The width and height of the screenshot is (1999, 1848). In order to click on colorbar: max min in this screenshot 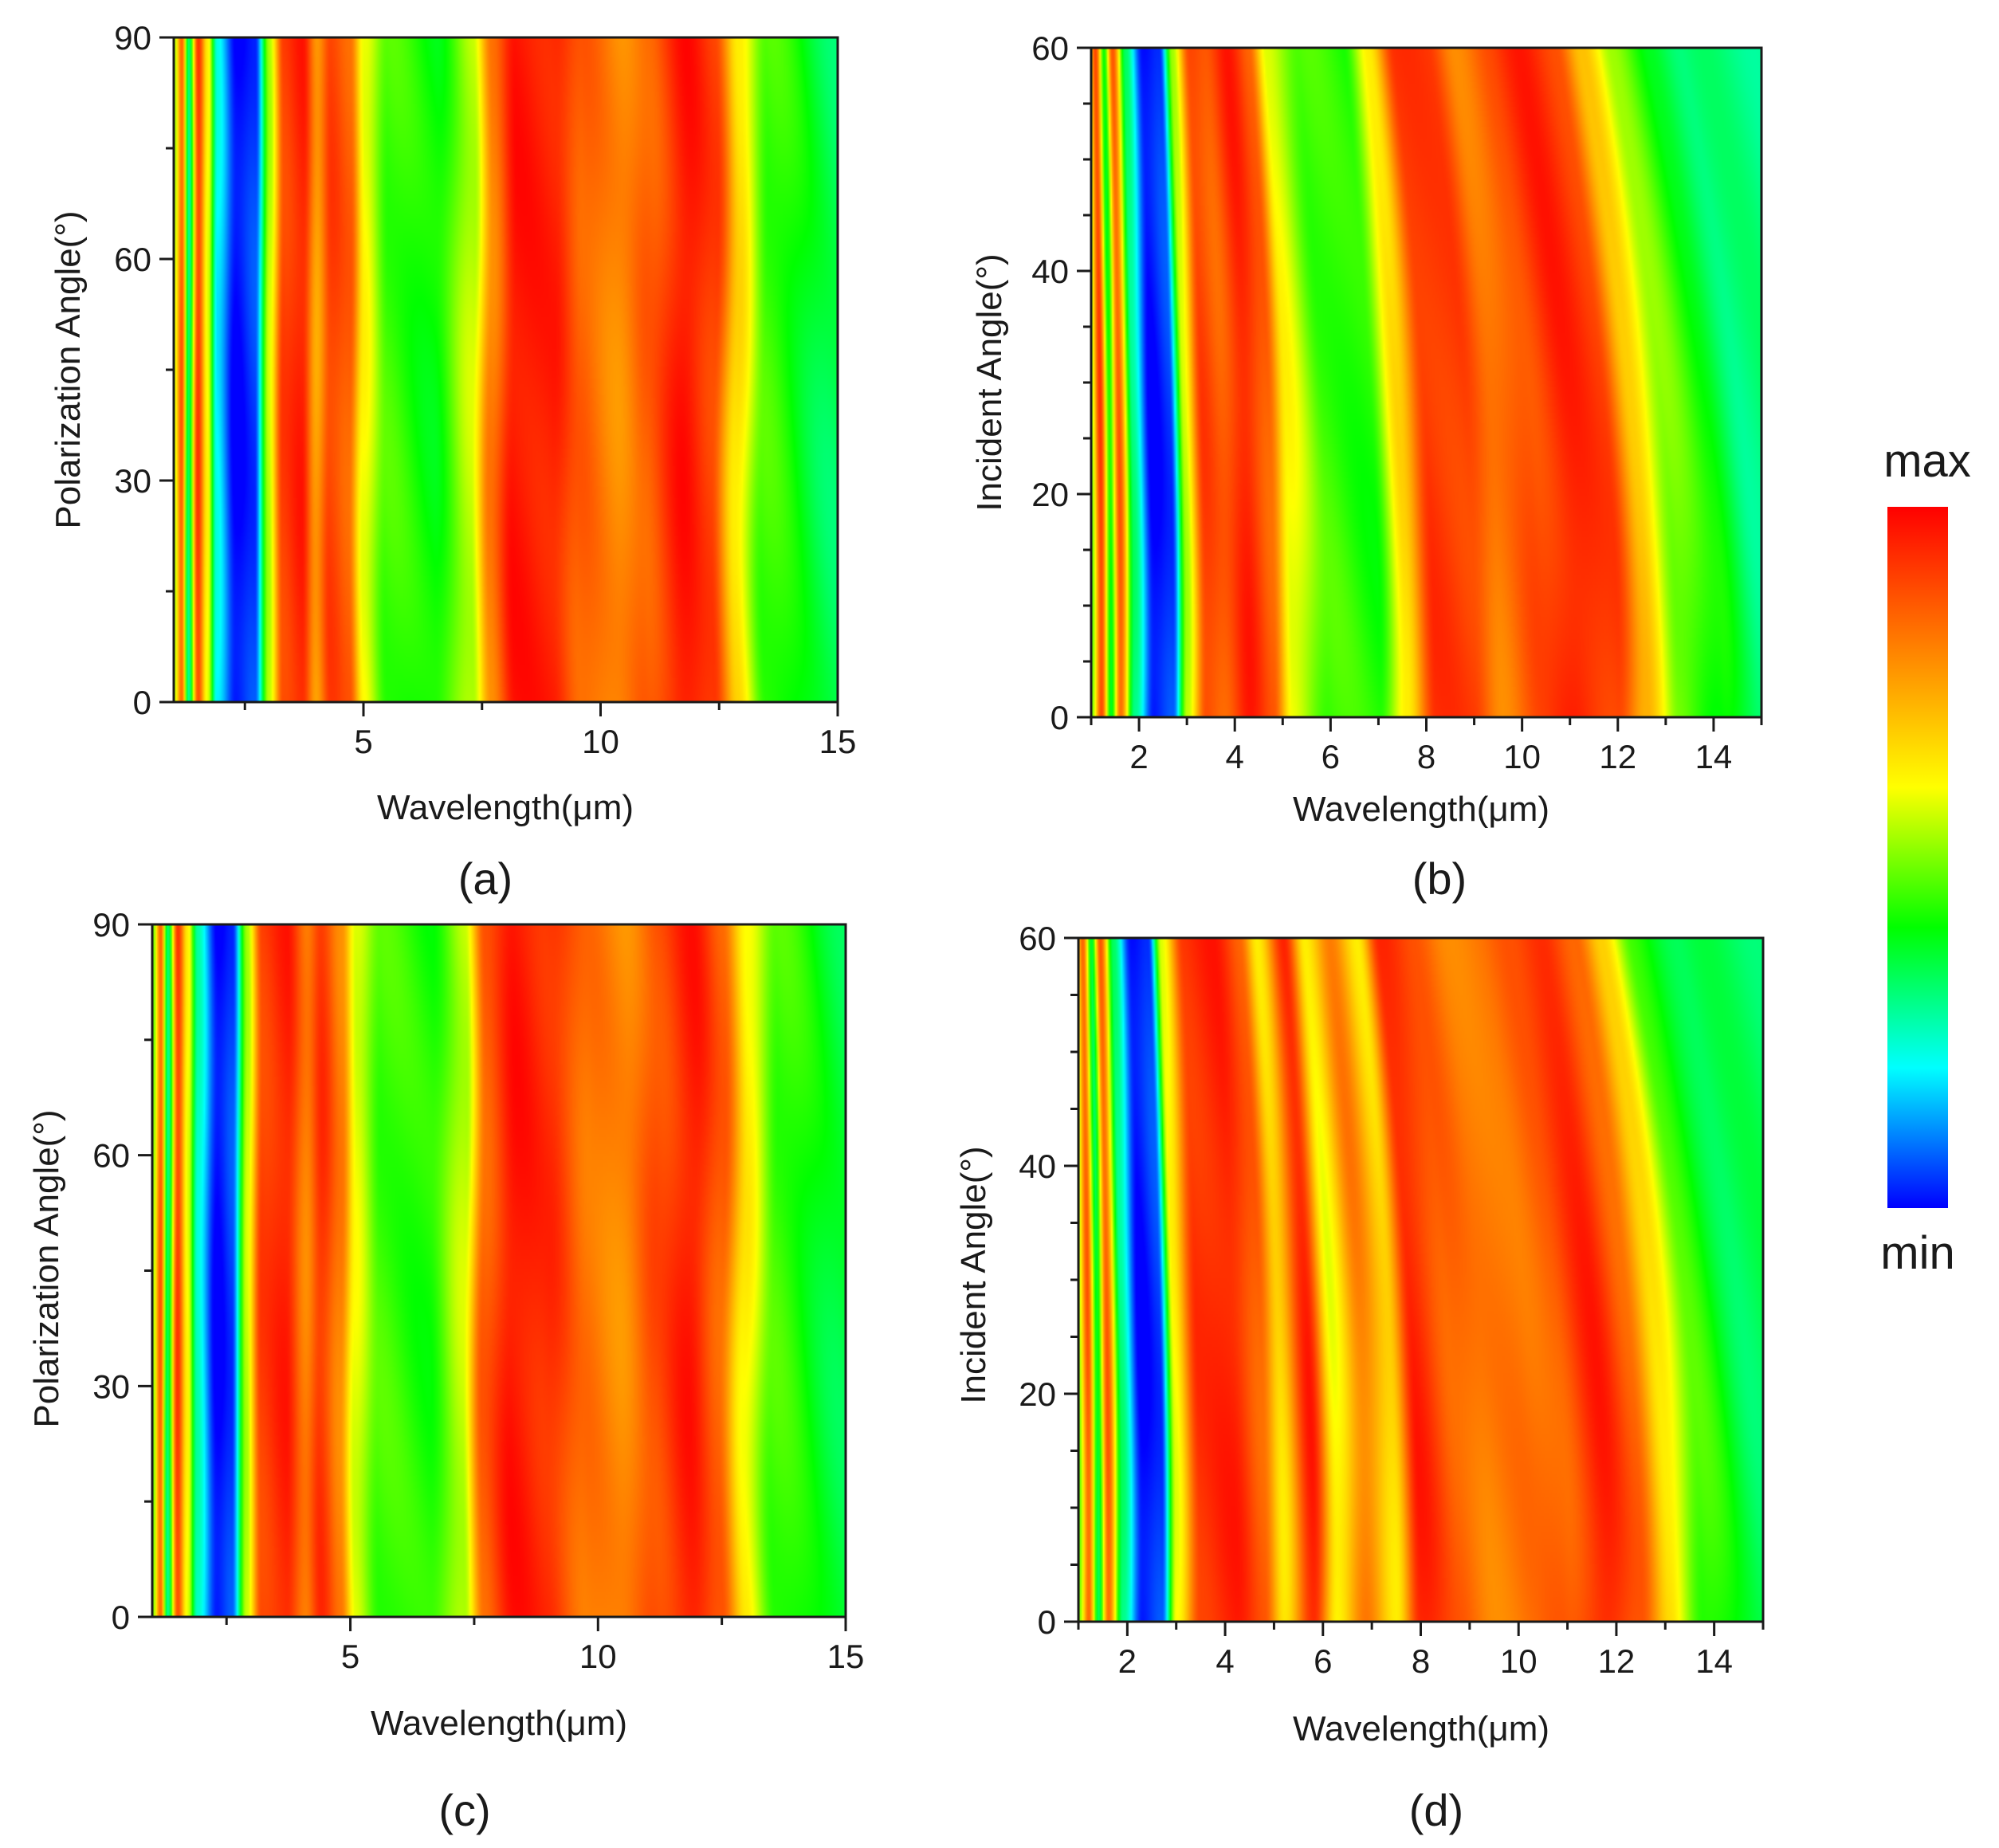, I will do `click(1925, 857)`.